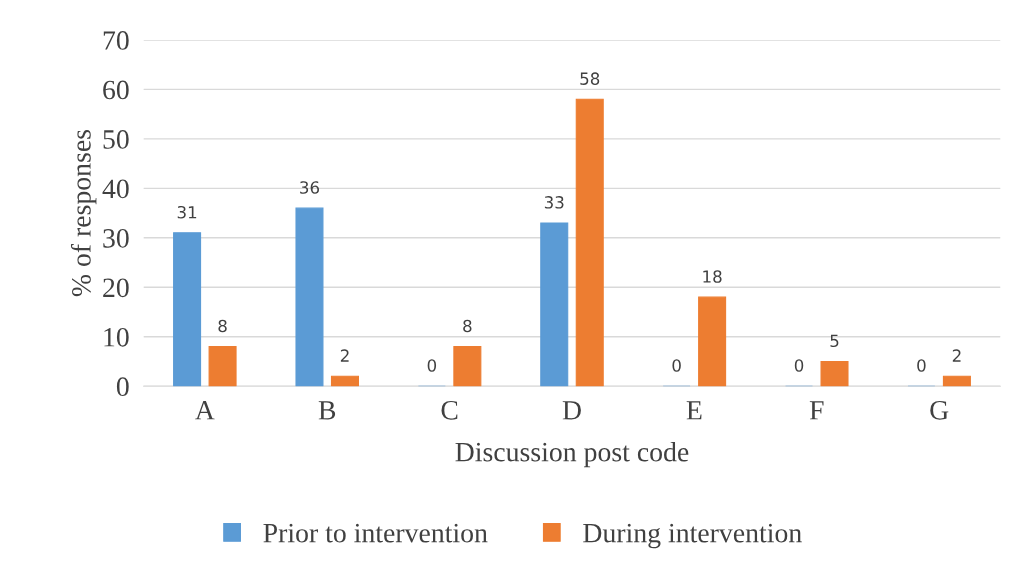 This screenshot has height=579, width=1026. What do you see at coordinates (939, 410) in the screenshot?
I see `x-tick-label: G` at bounding box center [939, 410].